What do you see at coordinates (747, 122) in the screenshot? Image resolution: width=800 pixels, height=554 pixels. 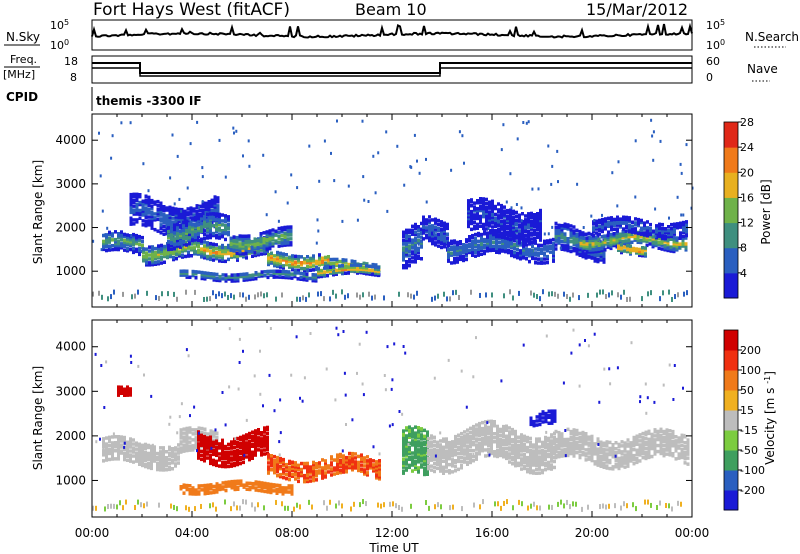 I see `power-colorbar-label: 28` at bounding box center [747, 122].